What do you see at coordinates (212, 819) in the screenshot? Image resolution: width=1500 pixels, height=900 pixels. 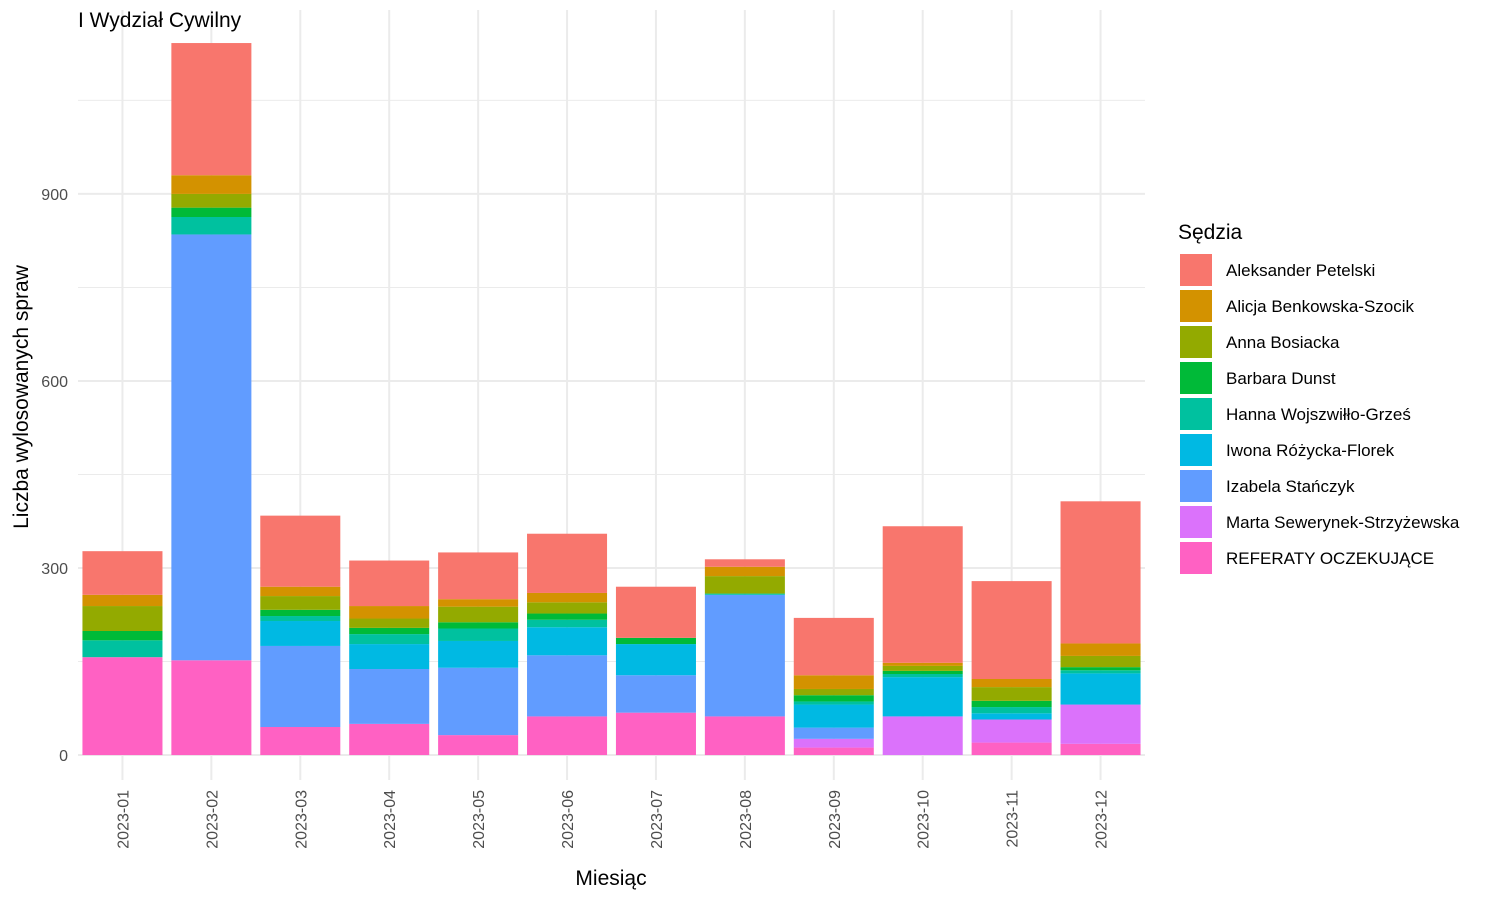 I see `x-tick-label: 2023-02` at bounding box center [212, 819].